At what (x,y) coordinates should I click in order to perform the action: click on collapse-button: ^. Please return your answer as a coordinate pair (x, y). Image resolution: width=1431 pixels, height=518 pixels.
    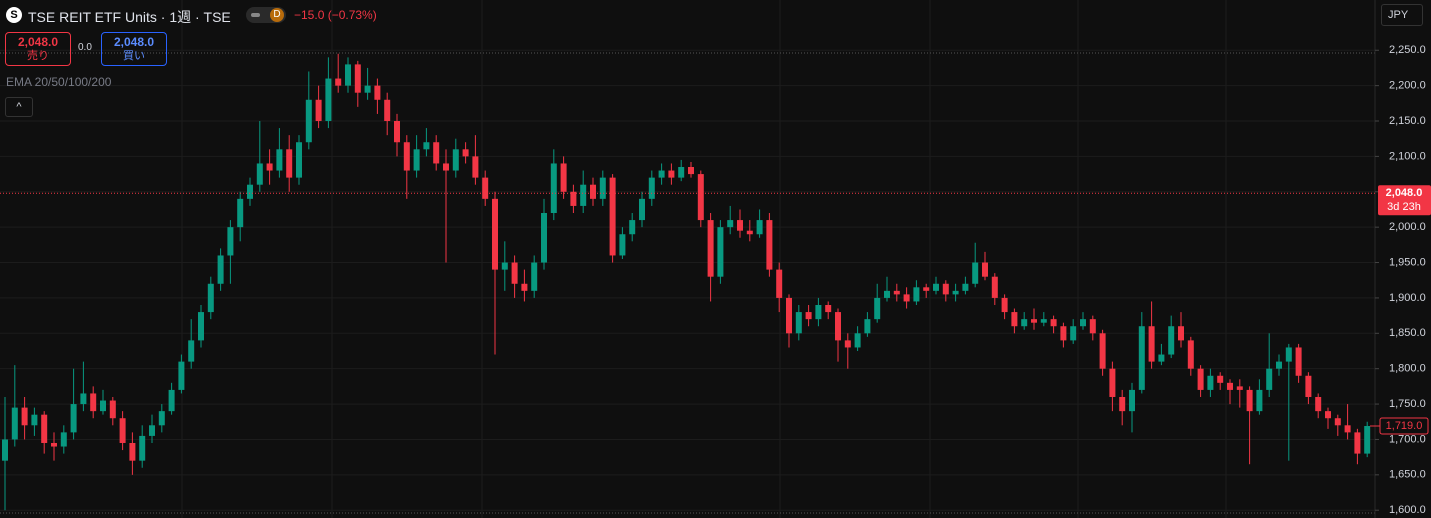
    Looking at the image, I should click on (19, 107).